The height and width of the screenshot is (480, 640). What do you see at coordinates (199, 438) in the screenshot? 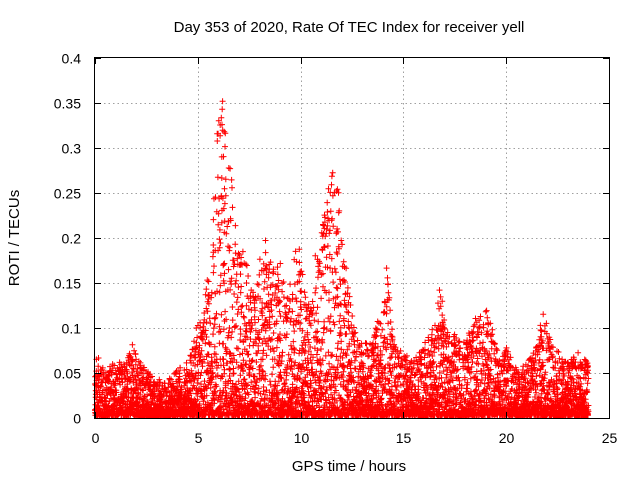
I see `x-tick-label: 5` at bounding box center [199, 438].